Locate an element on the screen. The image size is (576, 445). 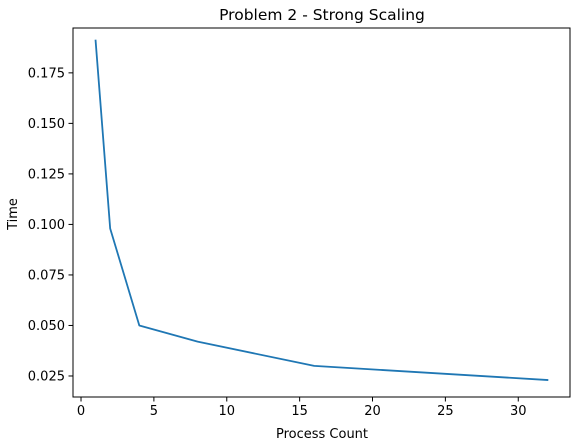
x-tick-label: 25 is located at coordinates (445, 411).